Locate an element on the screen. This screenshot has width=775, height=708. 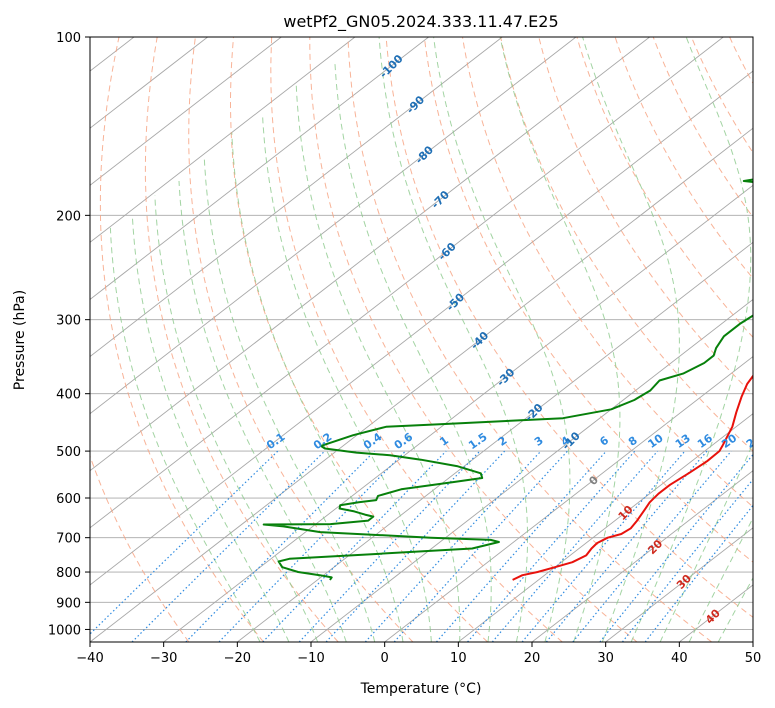
x-tick-label: −20 is located at coordinates (237, 658).